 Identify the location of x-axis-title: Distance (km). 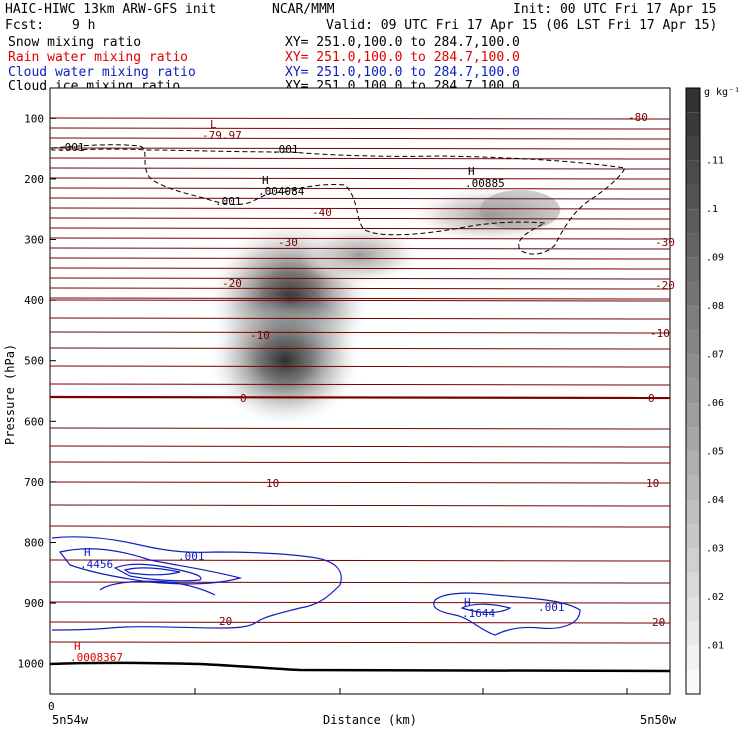
(370, 720).